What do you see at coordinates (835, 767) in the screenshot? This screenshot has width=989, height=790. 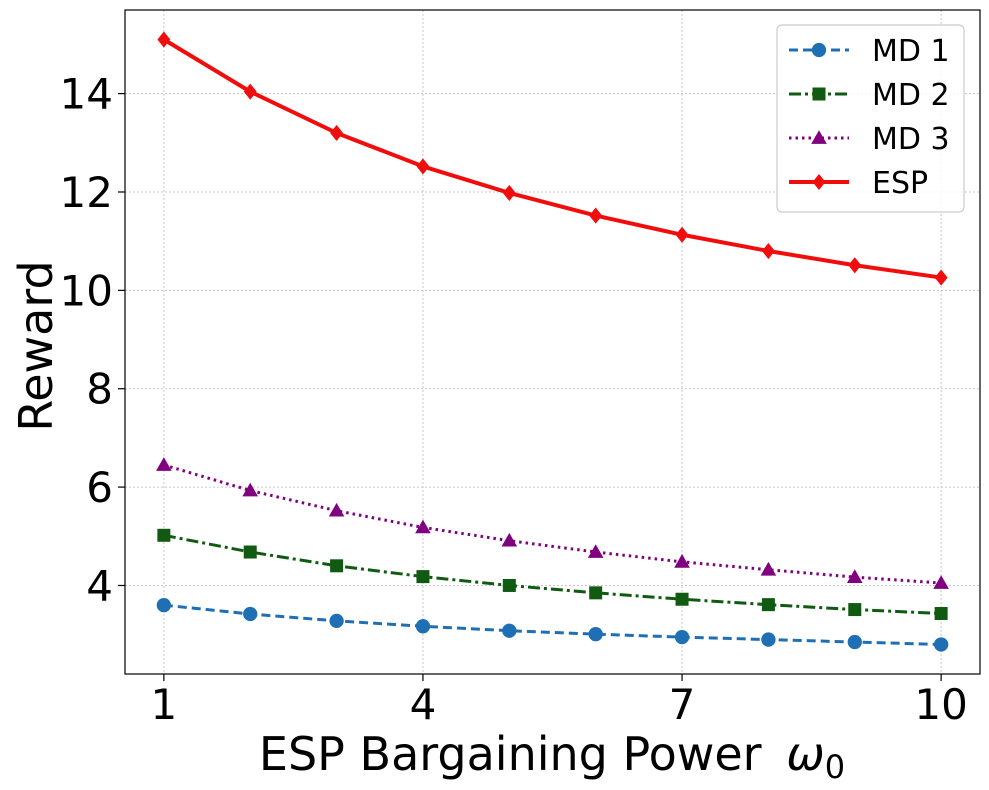 I see `x-axis-label-subscript: 0` at bounding box center [835, 767].